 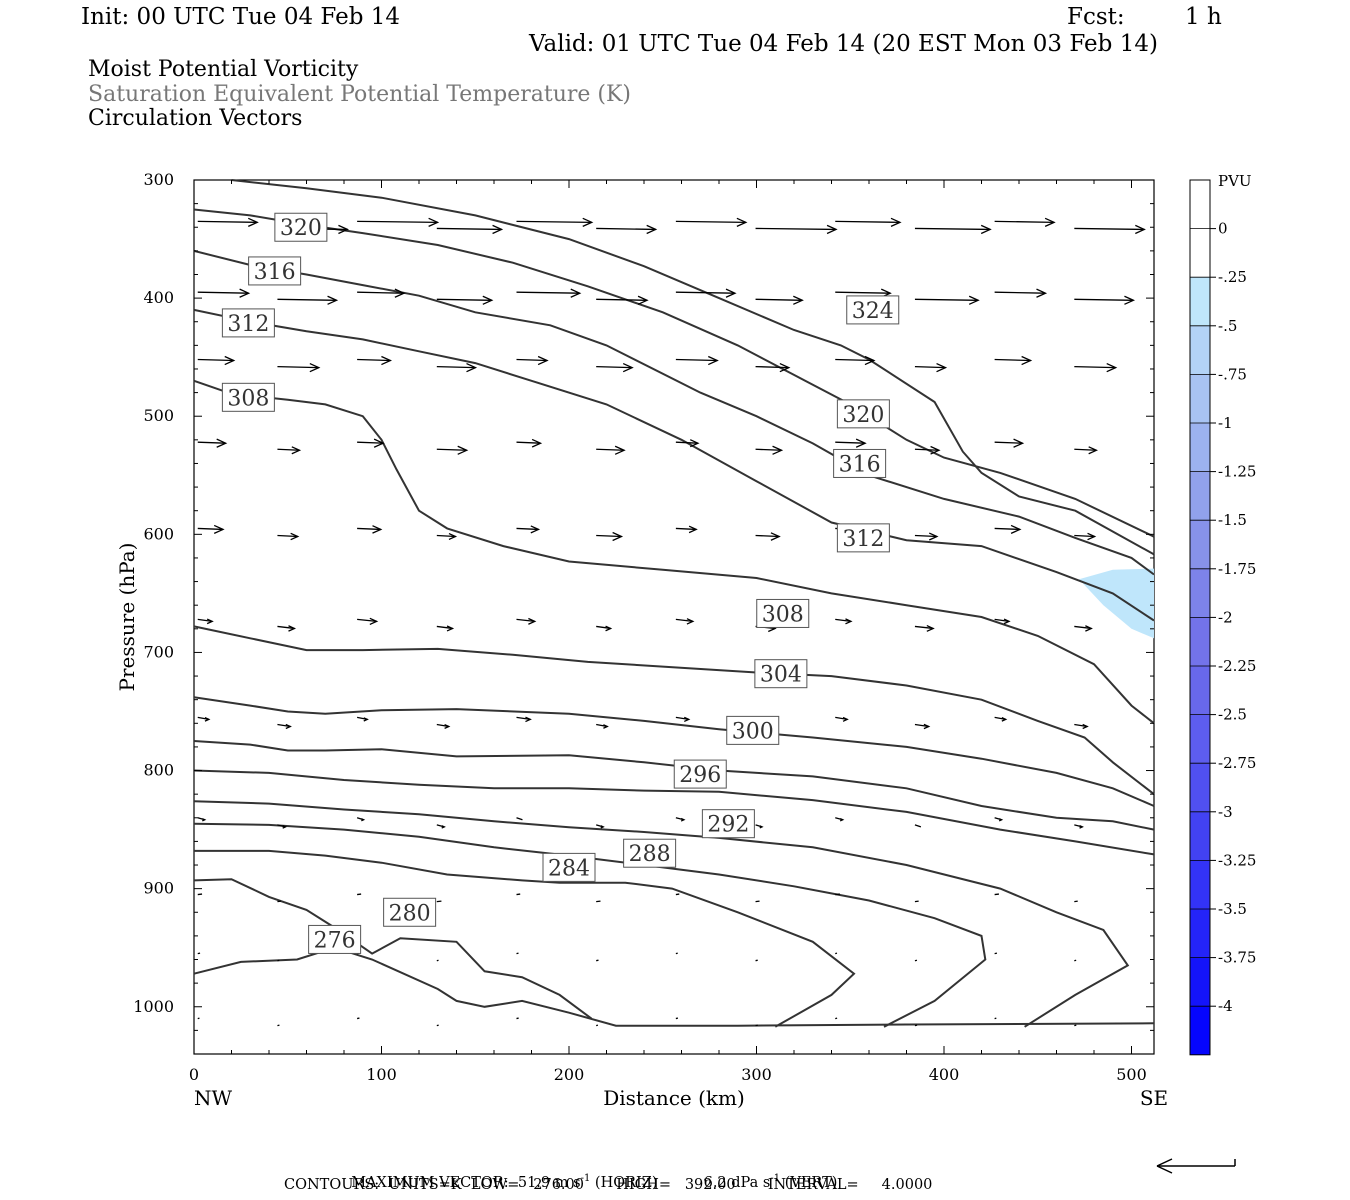 What do you see at coordinates (863, 414) in the screenshot?
I see `contour-label-320-box` at bounding box center [863, 414].